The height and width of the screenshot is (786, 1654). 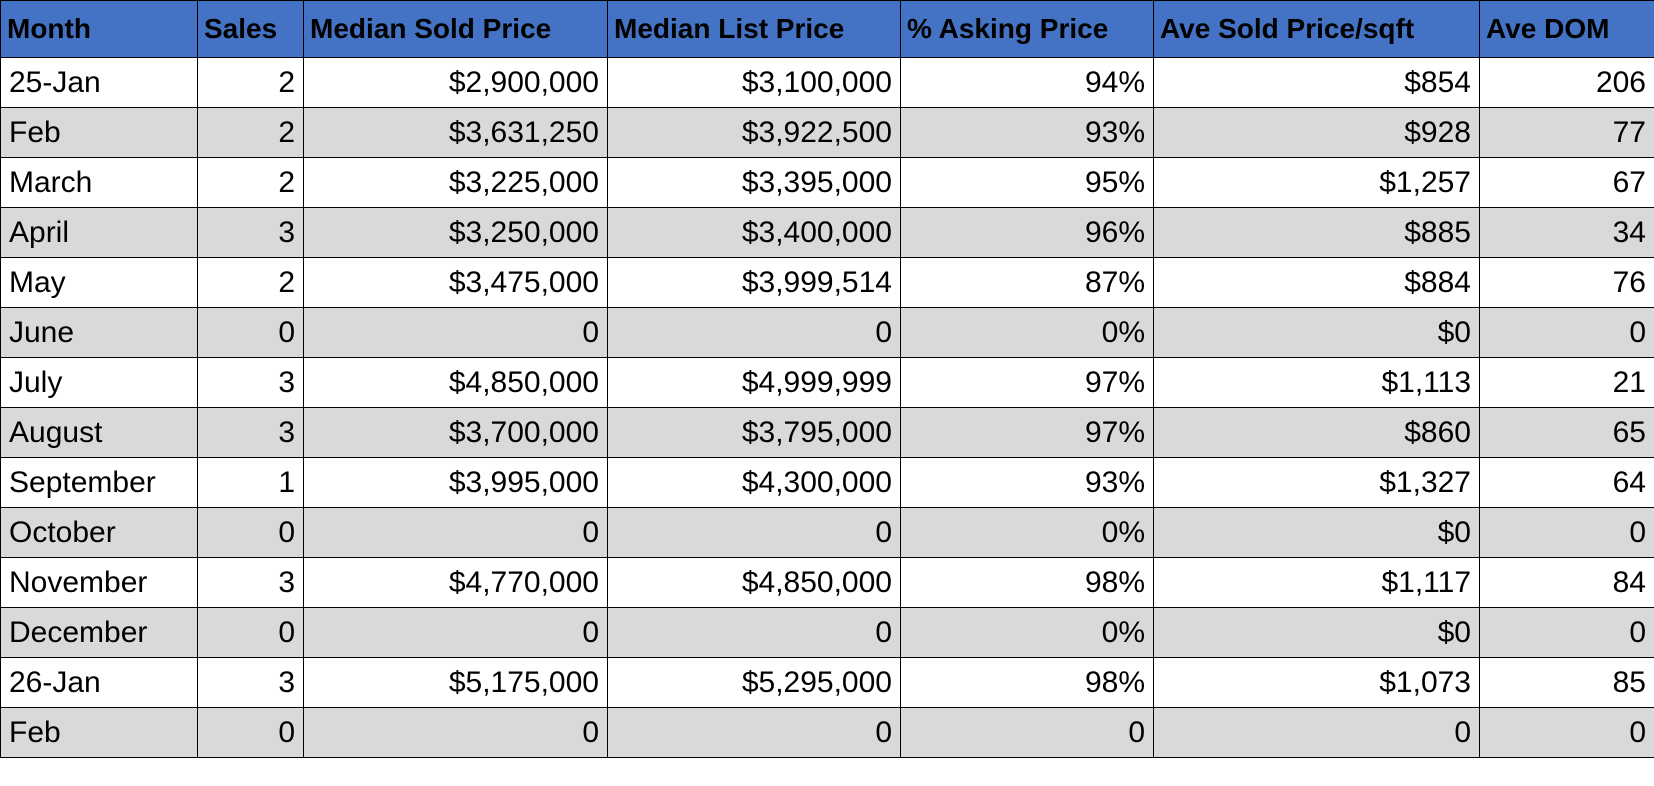 What do you see at coordinates (754, 382) in the screenshot?
I see `table-cell: $4,999,999` at bounding box center [754, 382].